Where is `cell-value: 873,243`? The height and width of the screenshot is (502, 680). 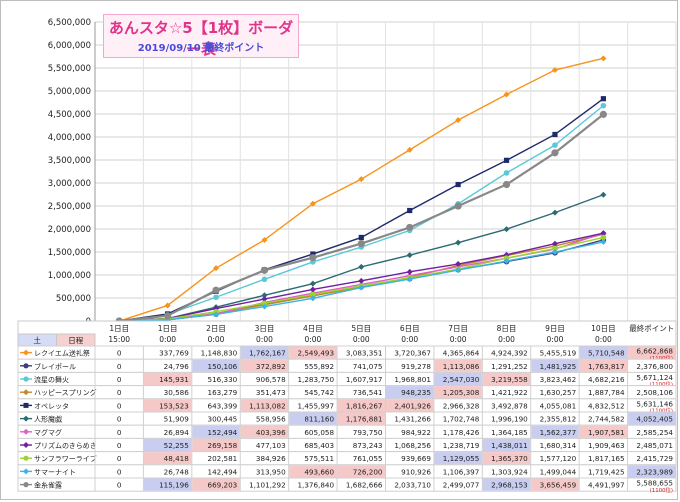 cell-value: 873,243 is located at coordinates (368, 445).